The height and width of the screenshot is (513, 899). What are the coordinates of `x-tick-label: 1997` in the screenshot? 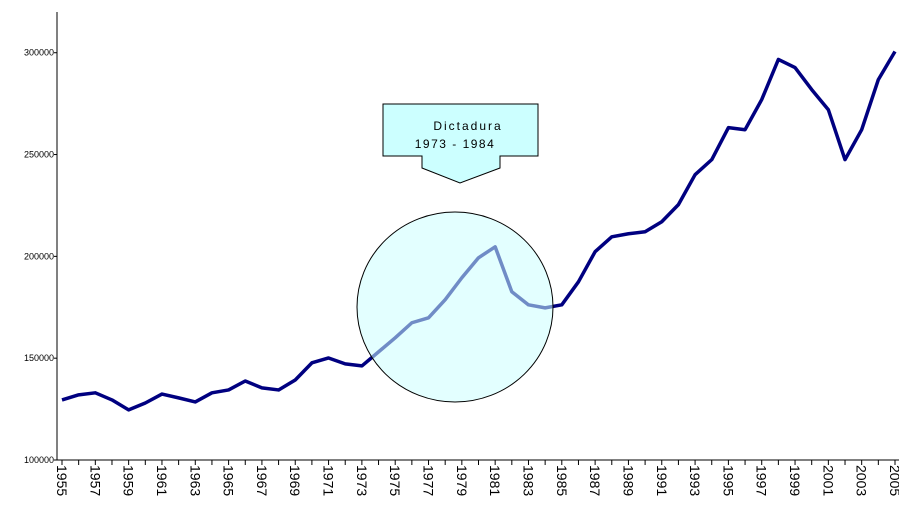 It's located at (762, 480).